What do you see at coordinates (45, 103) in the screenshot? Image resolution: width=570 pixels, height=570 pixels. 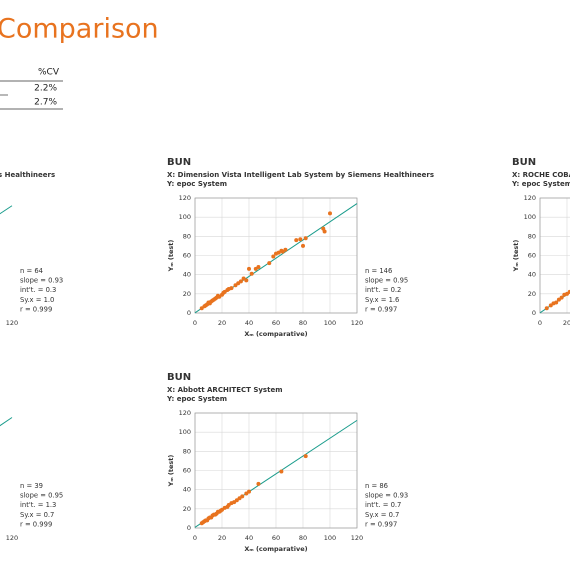 I see `table-cell: 2.7%` at bounding box center [45, 103].